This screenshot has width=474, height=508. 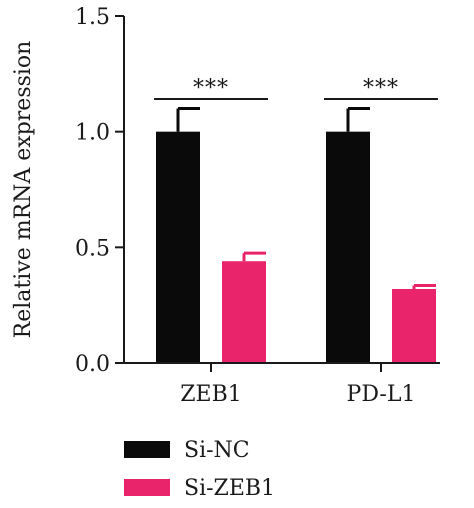 What do you see at coordinates (211, 394) in the screenshot?
I see `x-tick-label: ZEB1` at bounding box center [211, 394].